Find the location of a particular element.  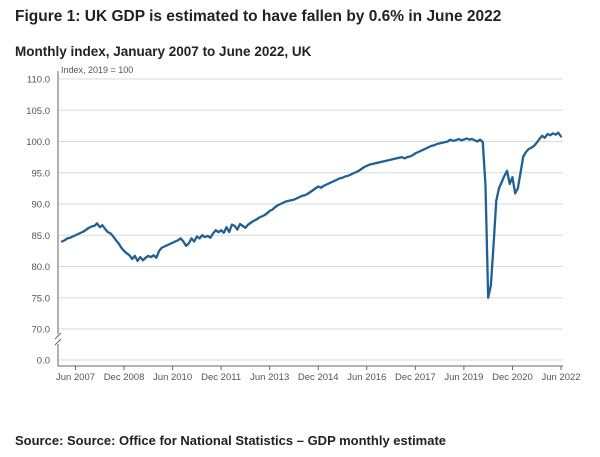

y-tick-label: 75.0 is located at coordinates (41, 298).